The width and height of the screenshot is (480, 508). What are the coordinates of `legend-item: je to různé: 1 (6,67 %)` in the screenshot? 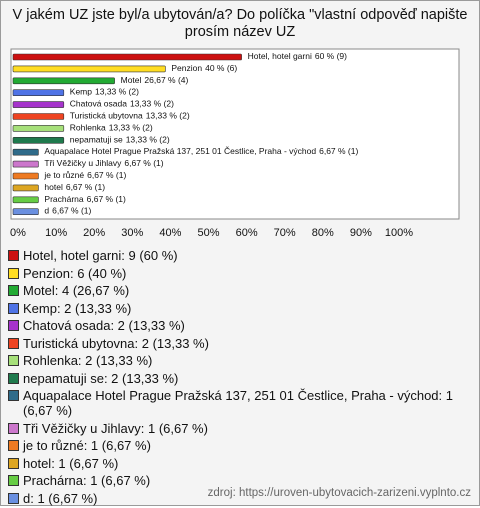 It's located at (239, 445).